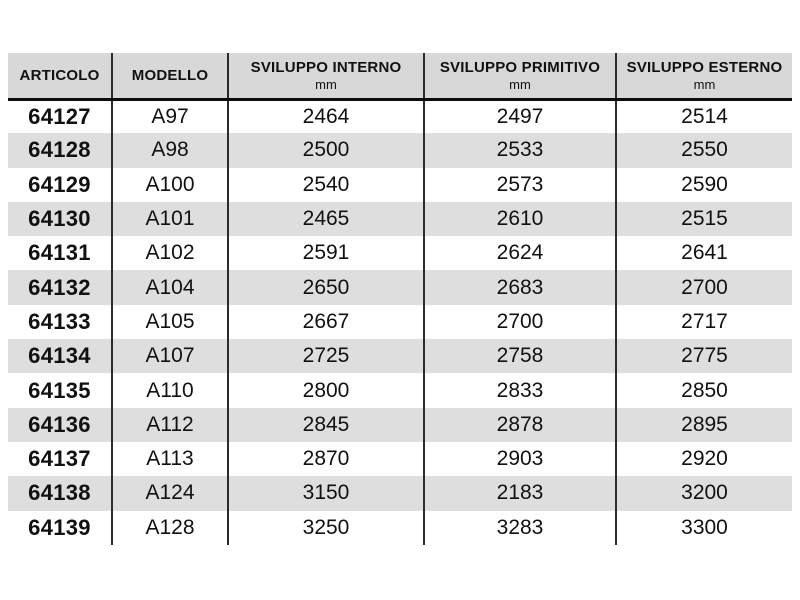 The height and width of the screenshot is (600, 800). What do you see at coordinates (519, 287) in the screenshot?
I see `sviluppo-primitivo-cell: 2683` at bounding box center [519, 287].